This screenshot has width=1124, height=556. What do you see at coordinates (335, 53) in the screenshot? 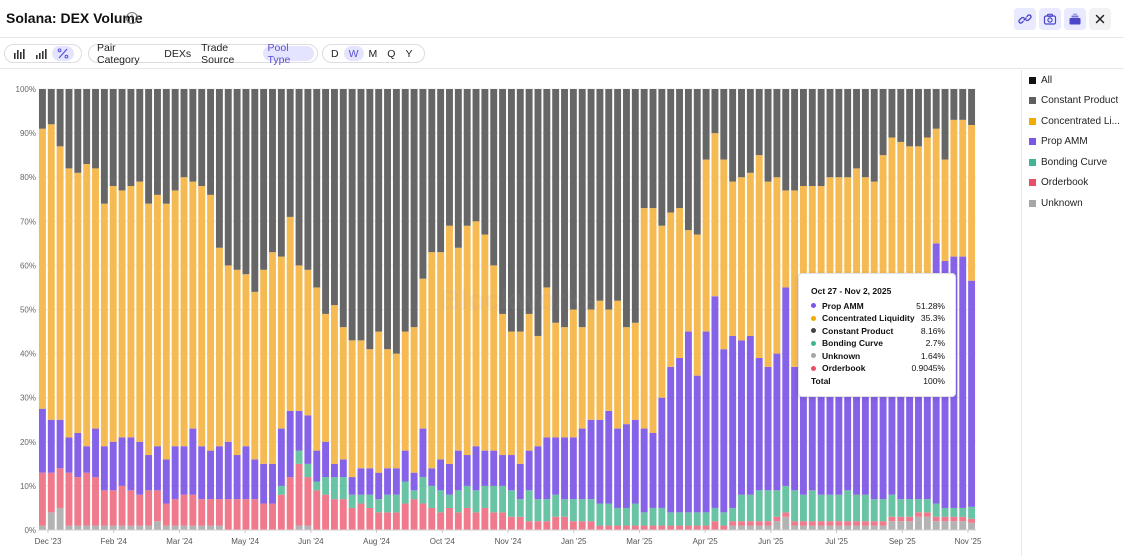
I see `period-day-button: D` at bounding box center [335, 53].